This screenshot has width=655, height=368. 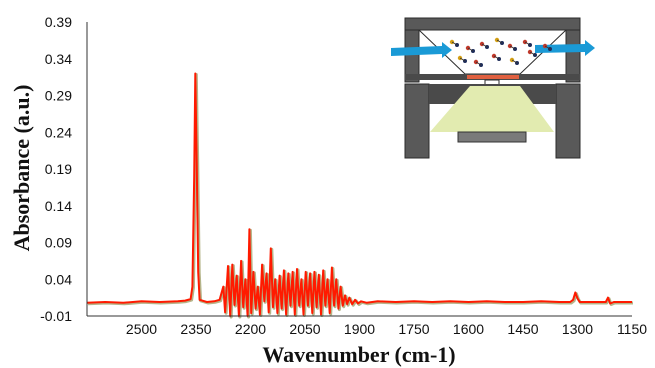 I want to click on x-tick-label: 2500, so click(x=141, y=329).